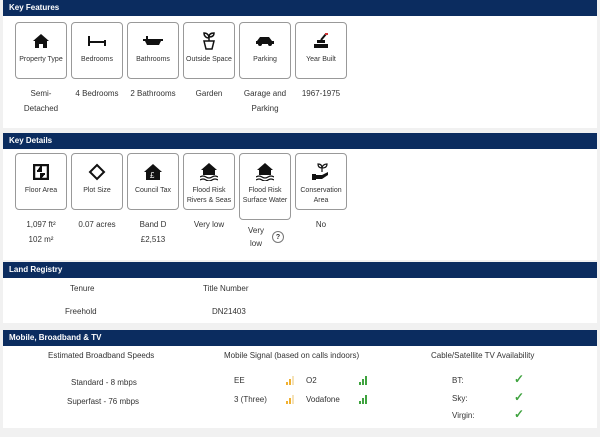 The image size is (600, 437). I want to click on section-header: Mobile, Broadband & TV, so click(300, 338).